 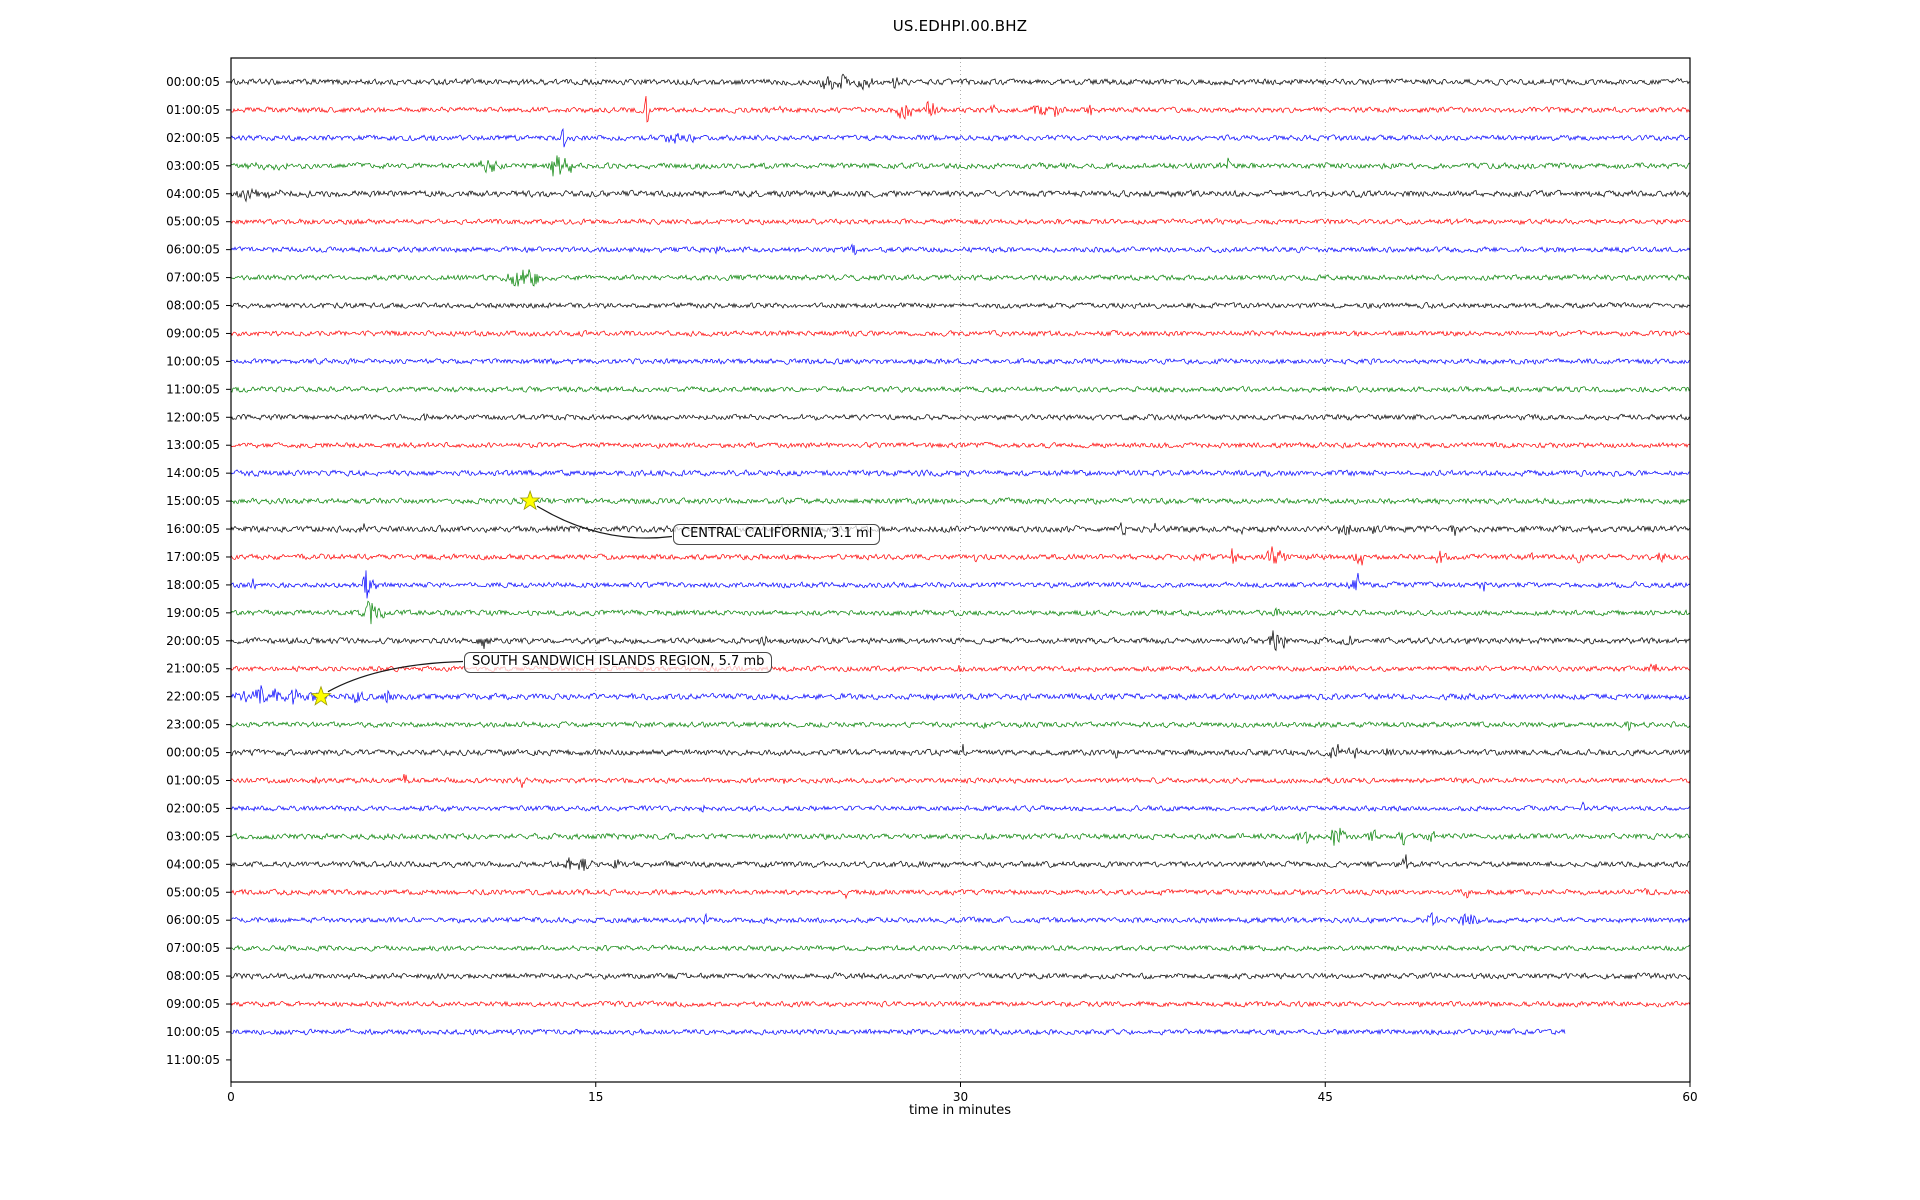 I want to click on y-tick-label-33: 09:00:05, so click(x=193, y=1004).